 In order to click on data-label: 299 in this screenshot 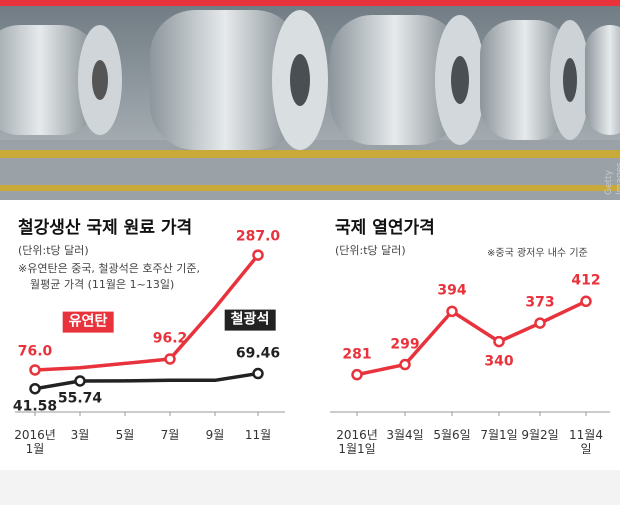, I will do `click(405, 344)`.